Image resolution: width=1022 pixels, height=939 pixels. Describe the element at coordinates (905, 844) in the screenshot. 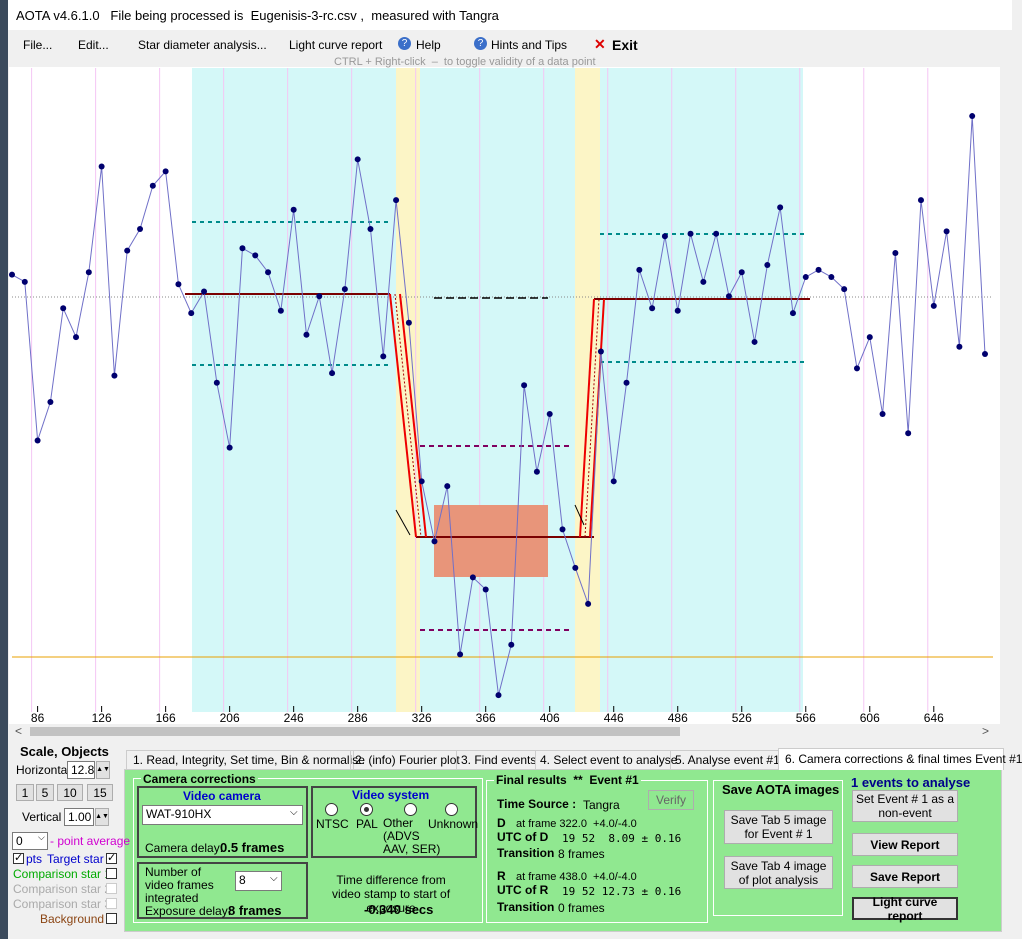

I see `view-report-button: View Report` at that location.